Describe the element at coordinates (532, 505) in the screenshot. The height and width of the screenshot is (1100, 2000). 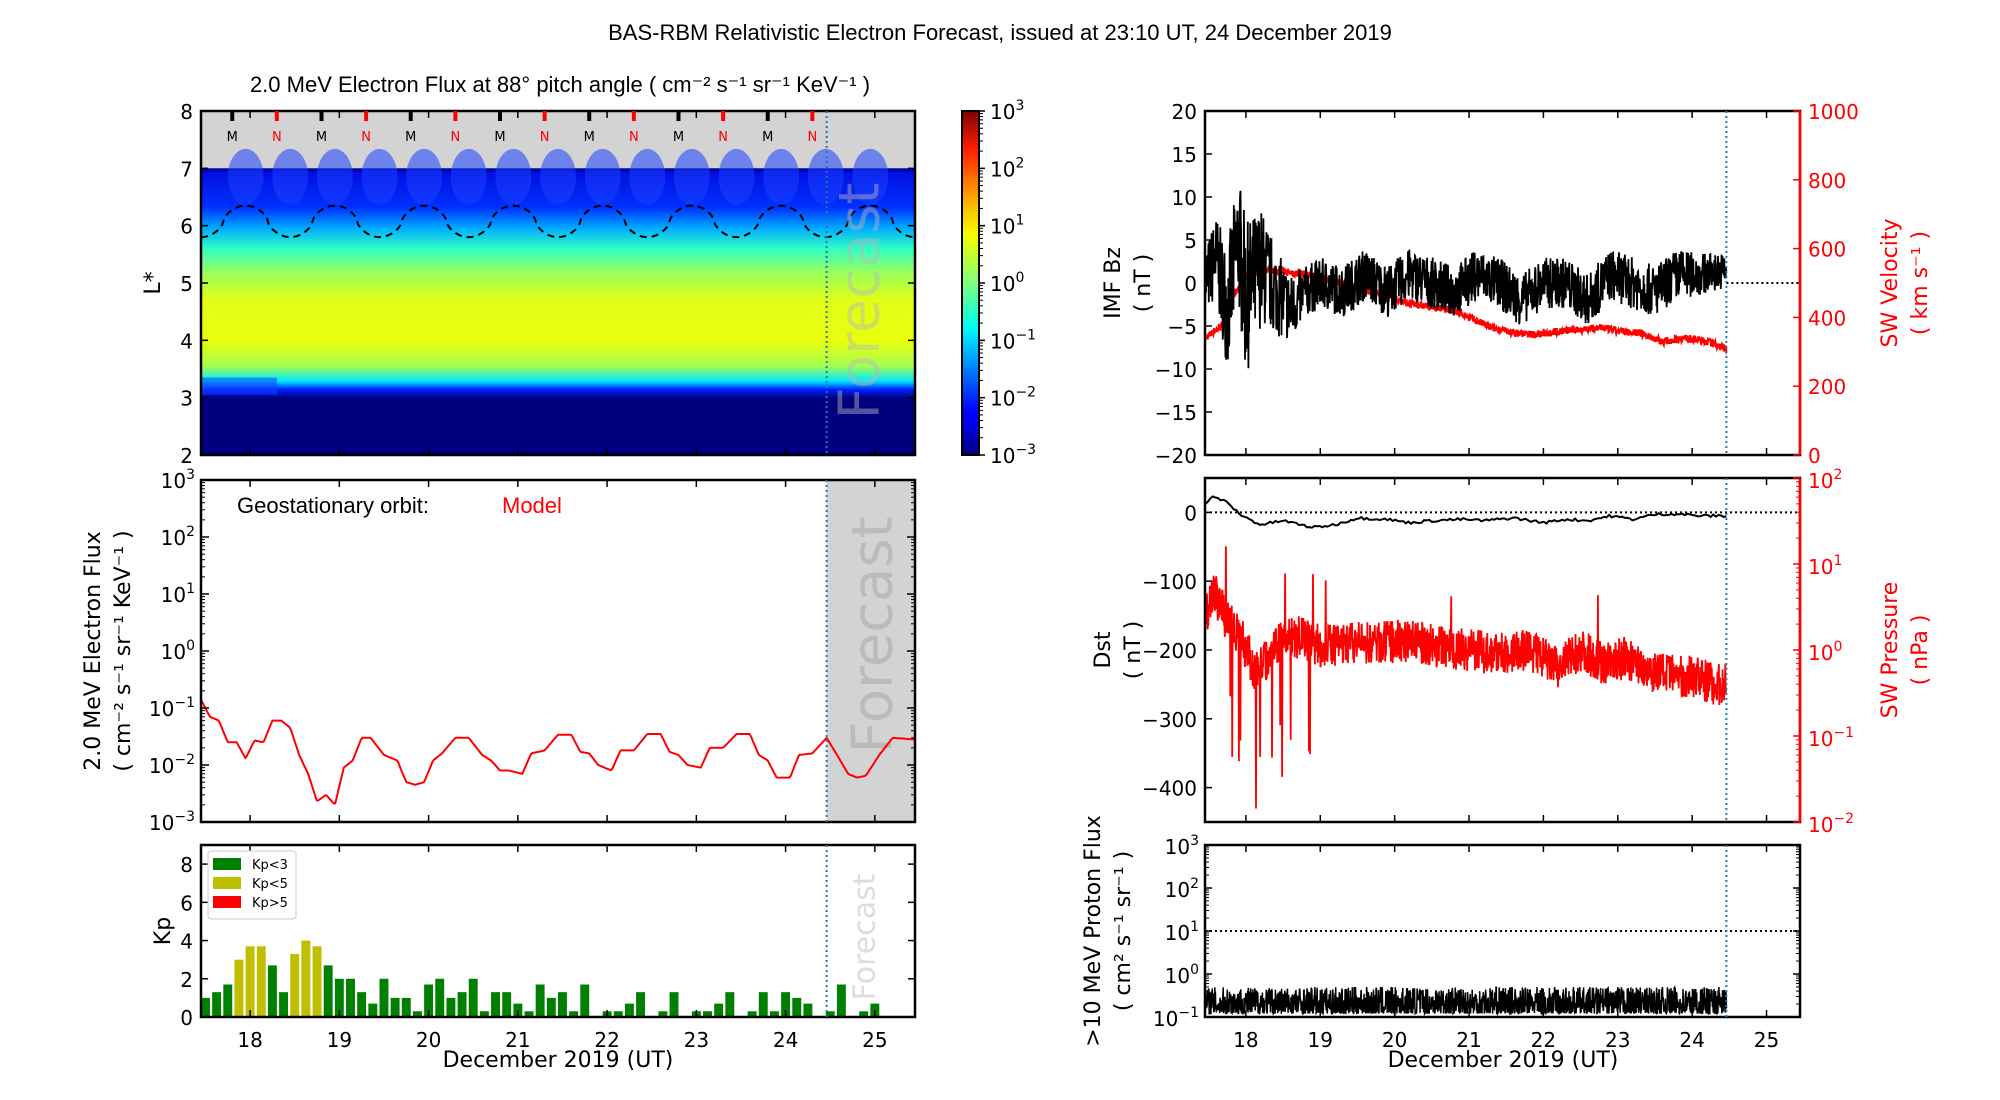
I see `geo-annotation-model: Model` at that location.